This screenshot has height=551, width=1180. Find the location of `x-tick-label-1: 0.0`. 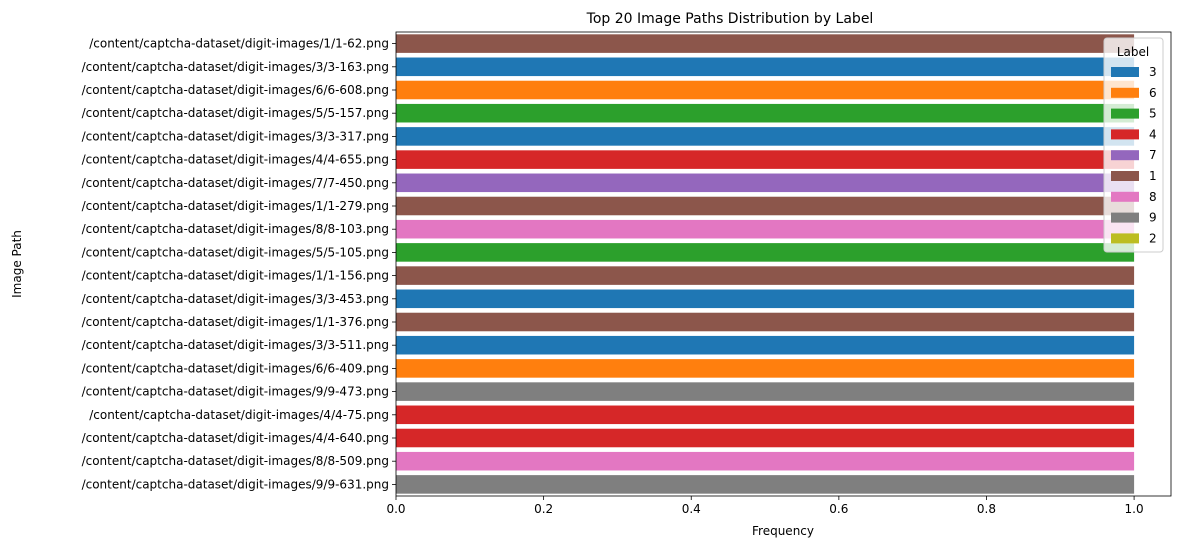

x-tick-label-1: 0.0 is located at coordinates (395, 509).